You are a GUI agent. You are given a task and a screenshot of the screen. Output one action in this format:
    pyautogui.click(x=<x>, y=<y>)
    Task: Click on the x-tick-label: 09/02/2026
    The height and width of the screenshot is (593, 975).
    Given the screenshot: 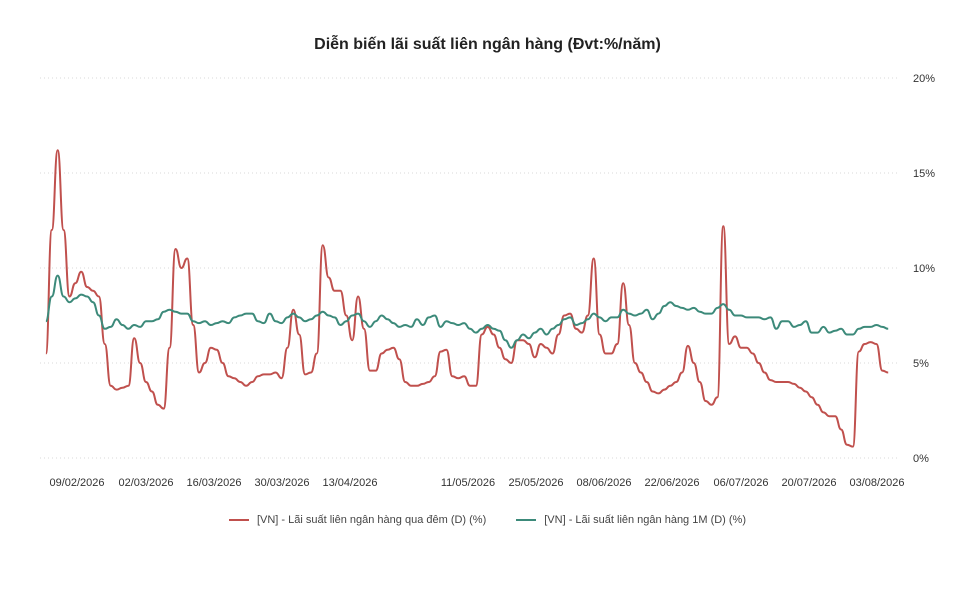 What is the action you would take?
    pyautogui.click(x=76, y=483)
    